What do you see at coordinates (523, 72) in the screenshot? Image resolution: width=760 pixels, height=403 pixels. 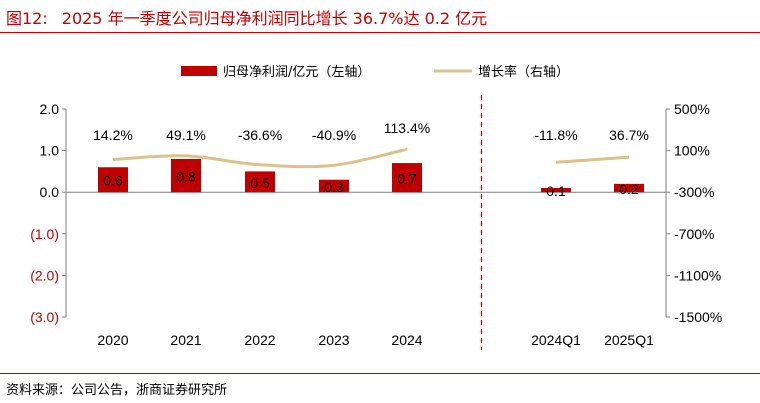 I see `legend-line-label: 增长率（右轴）` at bounding box center [523, 72].